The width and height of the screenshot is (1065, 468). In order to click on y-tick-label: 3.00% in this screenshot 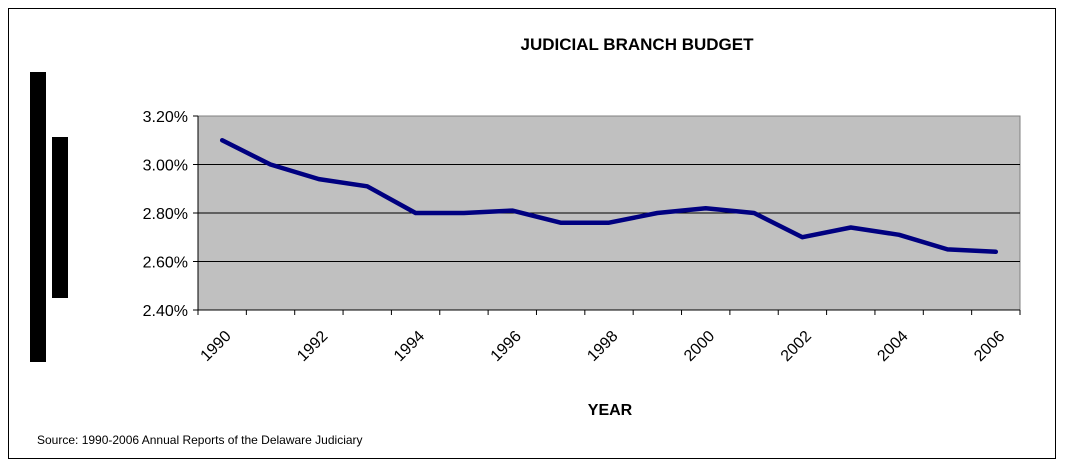, I will do `click(165, 166)`.